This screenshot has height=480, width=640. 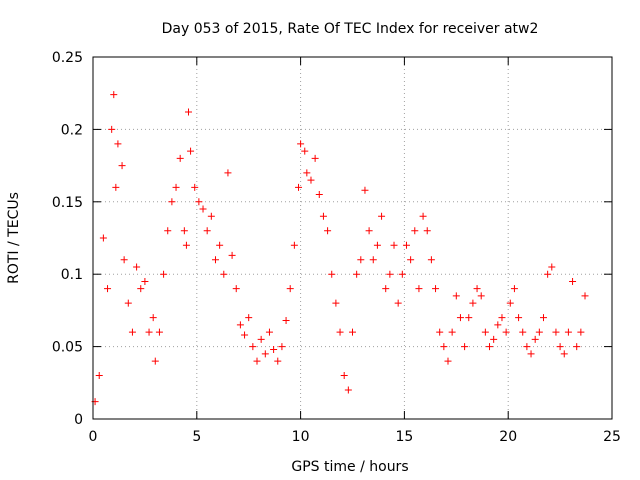 What do you see at coordinates (508, 437) in the screenshot?
I see `x-tick-label: 20` at bounding box center [508, 437].